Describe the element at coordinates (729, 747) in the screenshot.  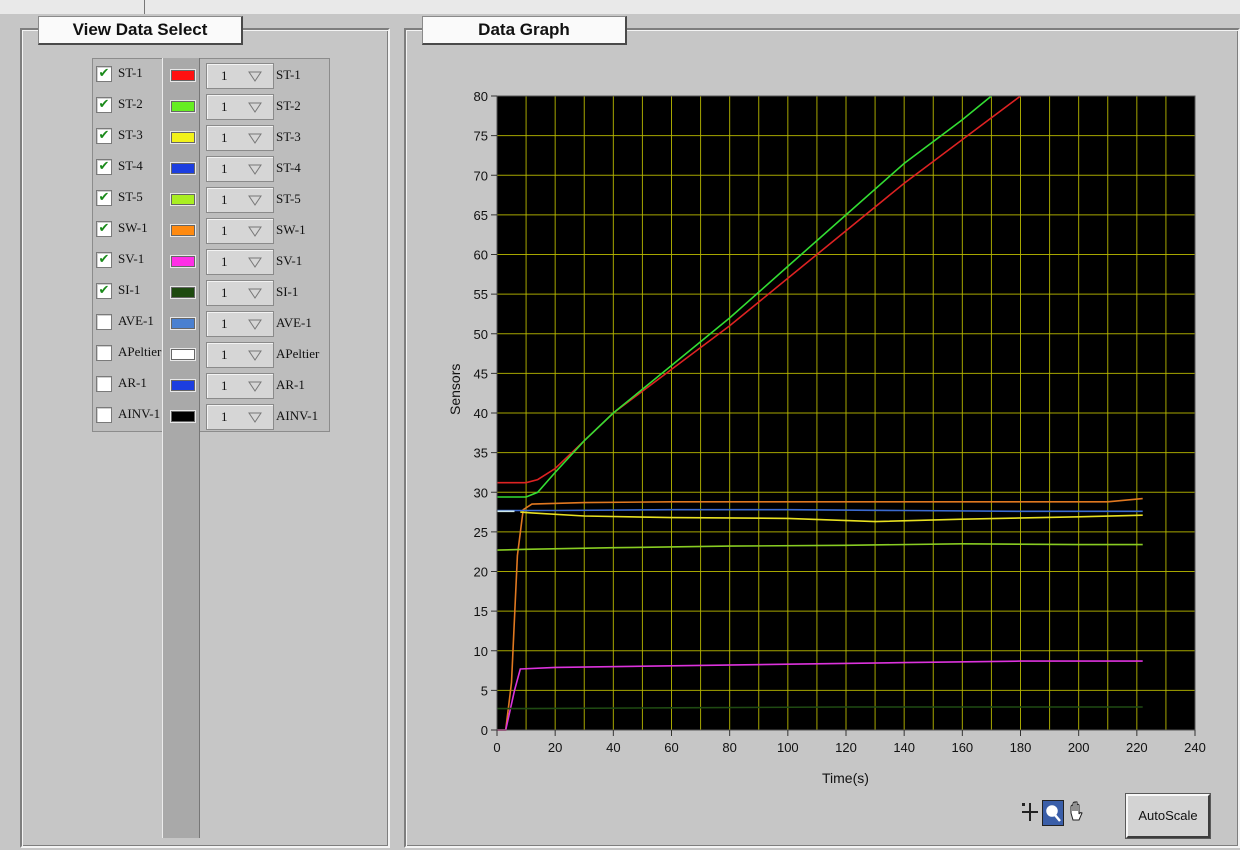
I see `x-tick-label: 80` at that location.